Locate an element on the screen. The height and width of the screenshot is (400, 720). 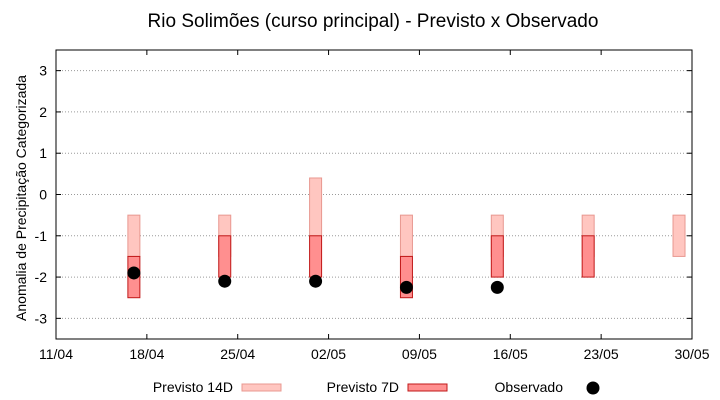
y-tick-label: 2 is located at coordinates (43, 112).